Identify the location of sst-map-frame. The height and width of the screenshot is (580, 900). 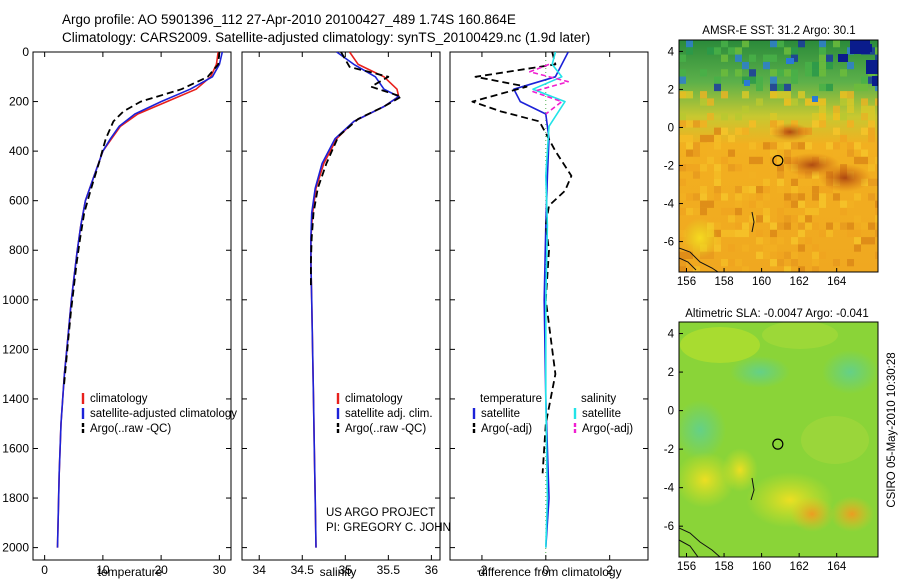
(778, 156).